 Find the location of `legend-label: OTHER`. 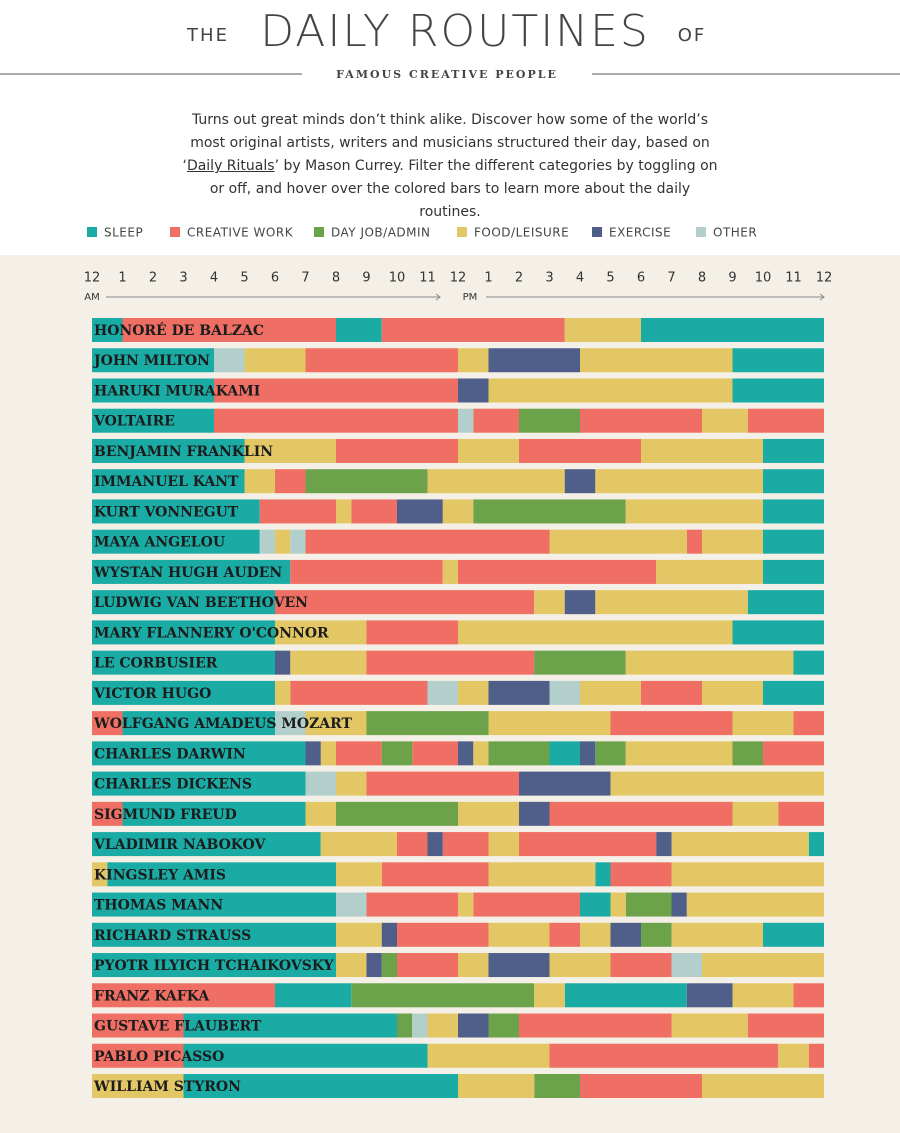

legend-label: OTHER is located at coordinates (735, 233).